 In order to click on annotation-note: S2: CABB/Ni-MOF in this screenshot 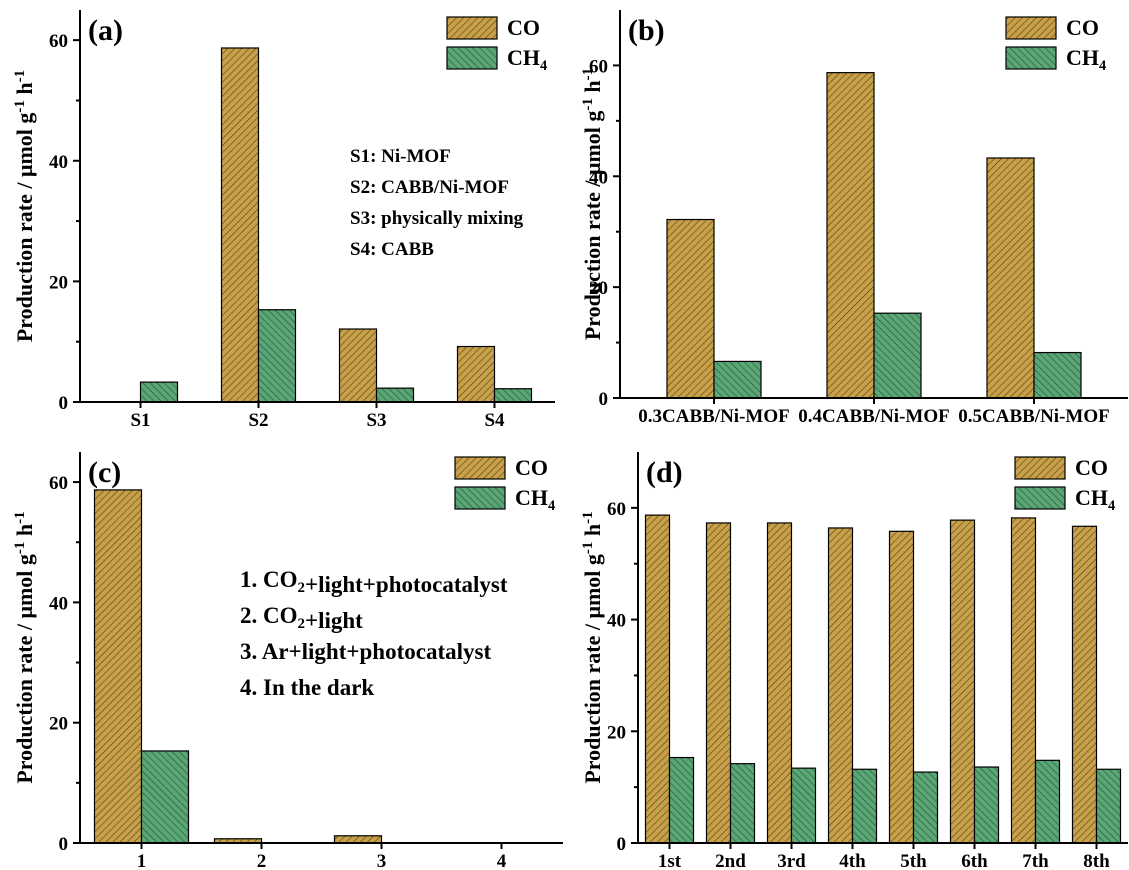, I will do `click(429, 187)`.